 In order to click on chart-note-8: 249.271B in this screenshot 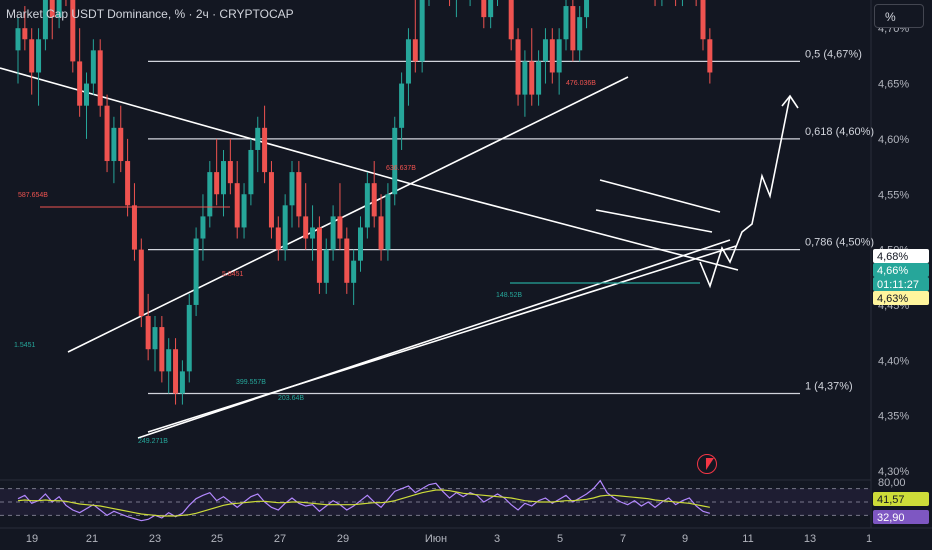, I will do `click(153, 441)`.